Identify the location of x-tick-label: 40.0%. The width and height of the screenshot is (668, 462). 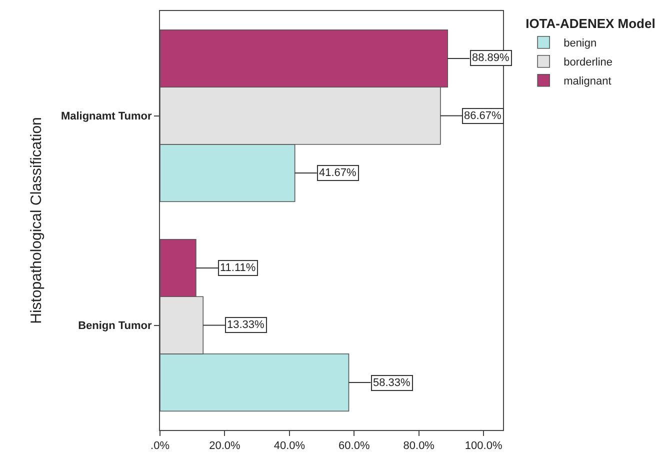
(290, 446).